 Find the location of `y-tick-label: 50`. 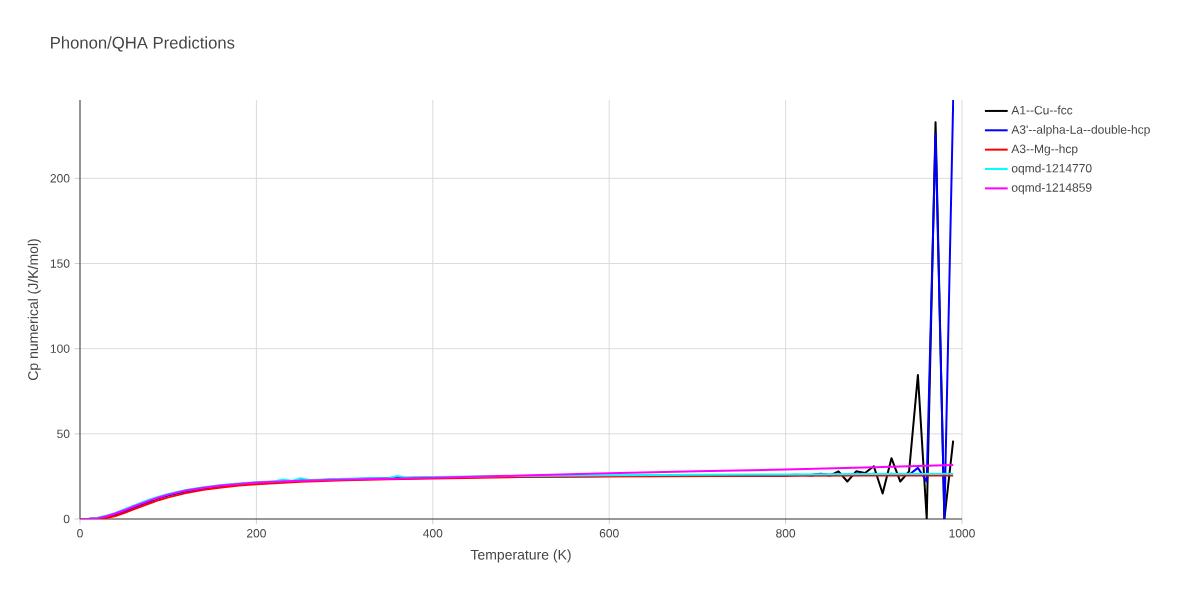

y-tick-label: 50 is located at coordinates (63, 434).